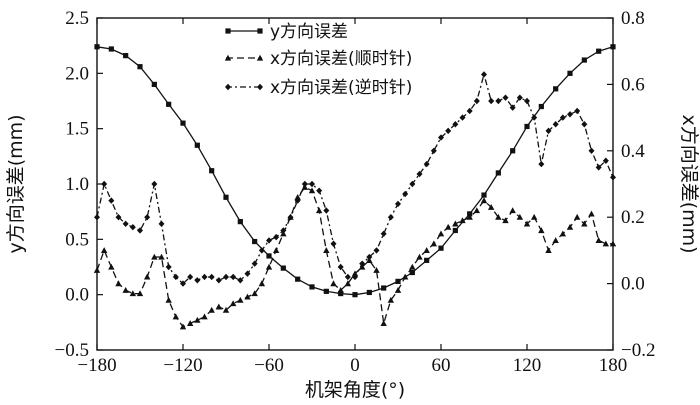 The width and height of the screenshot is (700, 405). Describe the element at coordinates (77, 239) in the screenshot. I see `left-y-tick-label: 0.5` at that location.